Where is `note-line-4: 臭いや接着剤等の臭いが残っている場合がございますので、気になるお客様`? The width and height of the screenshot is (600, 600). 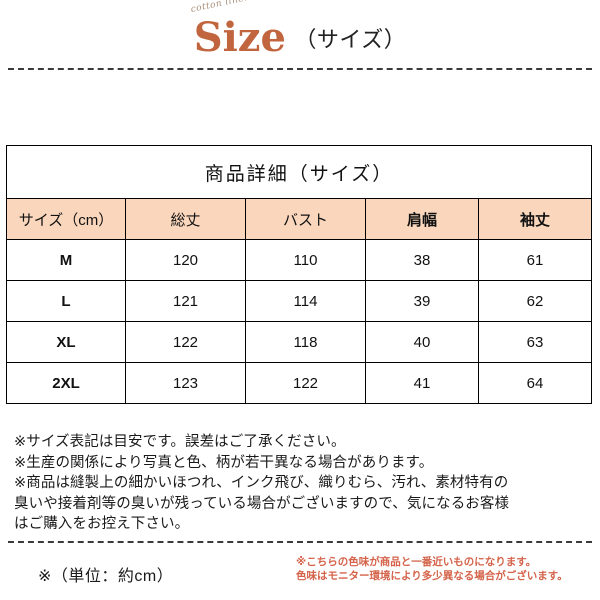 note-line-4: 臭いや接着剤等の臭いが残っている場合がございますので、気になるお客様 is located at coordinates (262, 503).